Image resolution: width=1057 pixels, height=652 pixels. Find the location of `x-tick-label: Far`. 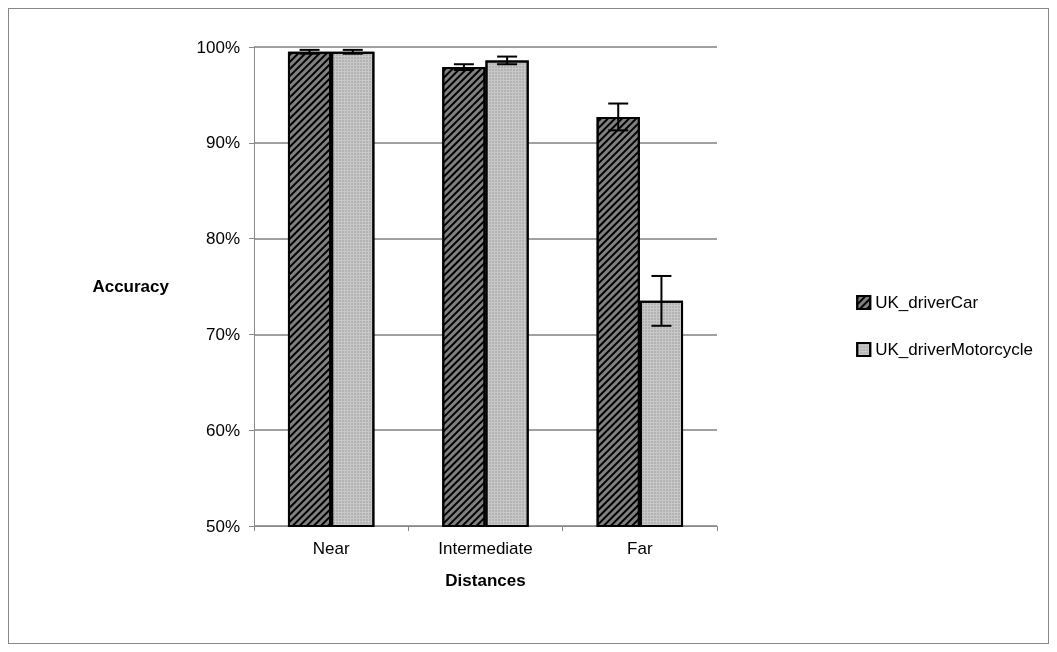

x-tick-label: Far is located at coordinates (640, 548).